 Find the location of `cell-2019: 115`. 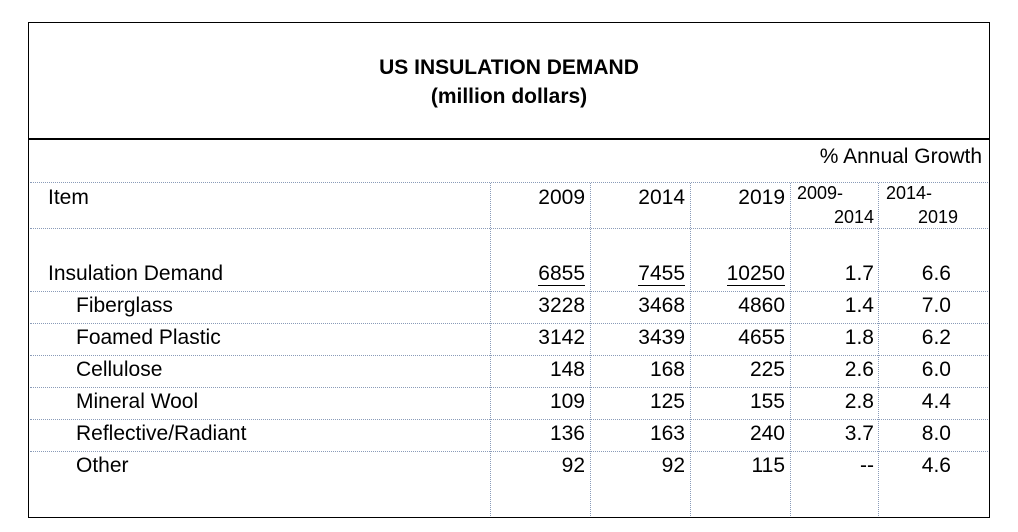

cell-2019: 115 is located at coordinates (768, 465).